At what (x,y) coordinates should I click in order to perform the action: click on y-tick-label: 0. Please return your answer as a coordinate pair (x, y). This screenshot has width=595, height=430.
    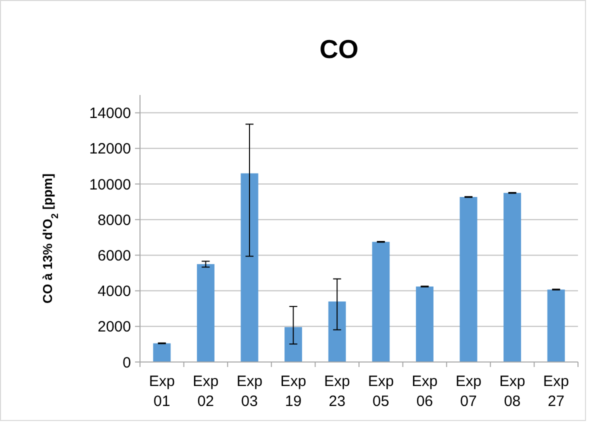
    Looking at the image, I should click on (126, 363).